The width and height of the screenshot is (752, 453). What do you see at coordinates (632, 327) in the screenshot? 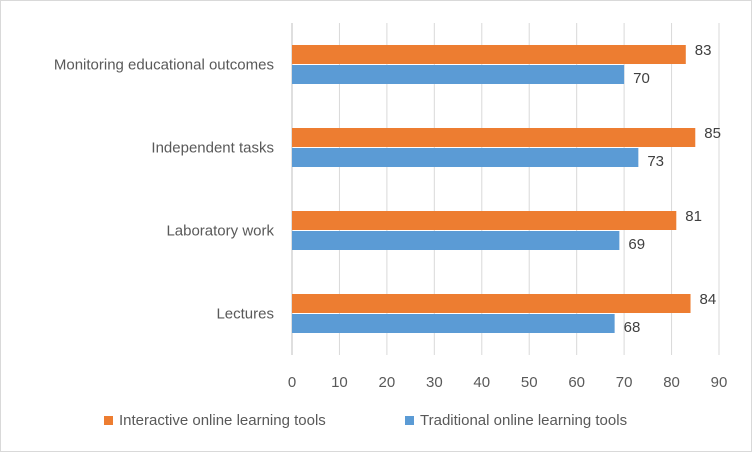
I see `data-label: 68` at bounding box center [632, 327].